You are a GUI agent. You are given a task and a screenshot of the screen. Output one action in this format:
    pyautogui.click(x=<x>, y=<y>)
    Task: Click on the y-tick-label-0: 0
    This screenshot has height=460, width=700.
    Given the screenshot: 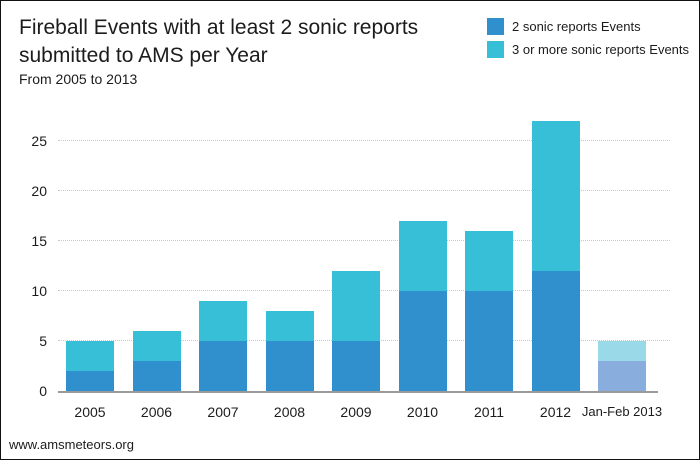 What is the action you would take?
    pyautogui.click(x=43, y=391)
    